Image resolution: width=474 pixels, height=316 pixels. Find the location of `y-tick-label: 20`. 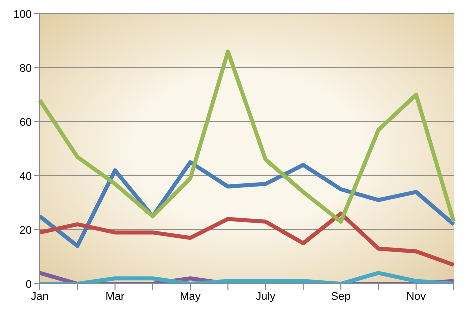

y-tick-label: 20 is located at coordinates (26, 230).